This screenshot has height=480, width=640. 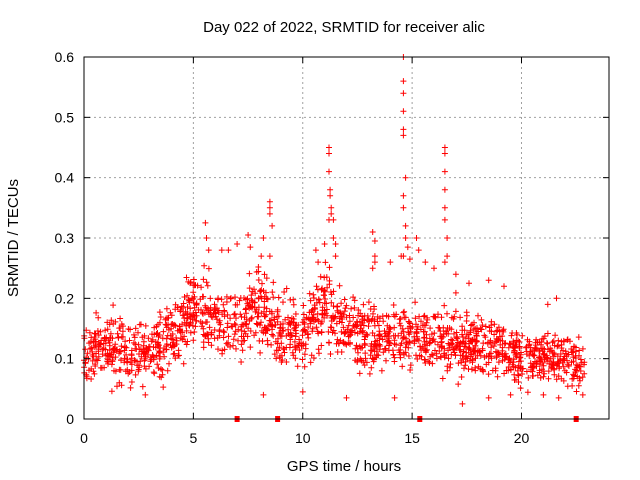 What do you see at coordinates (522, 438) in the screenshot?
I see `x-tick-label: 20` at bounding box center [522, 438].